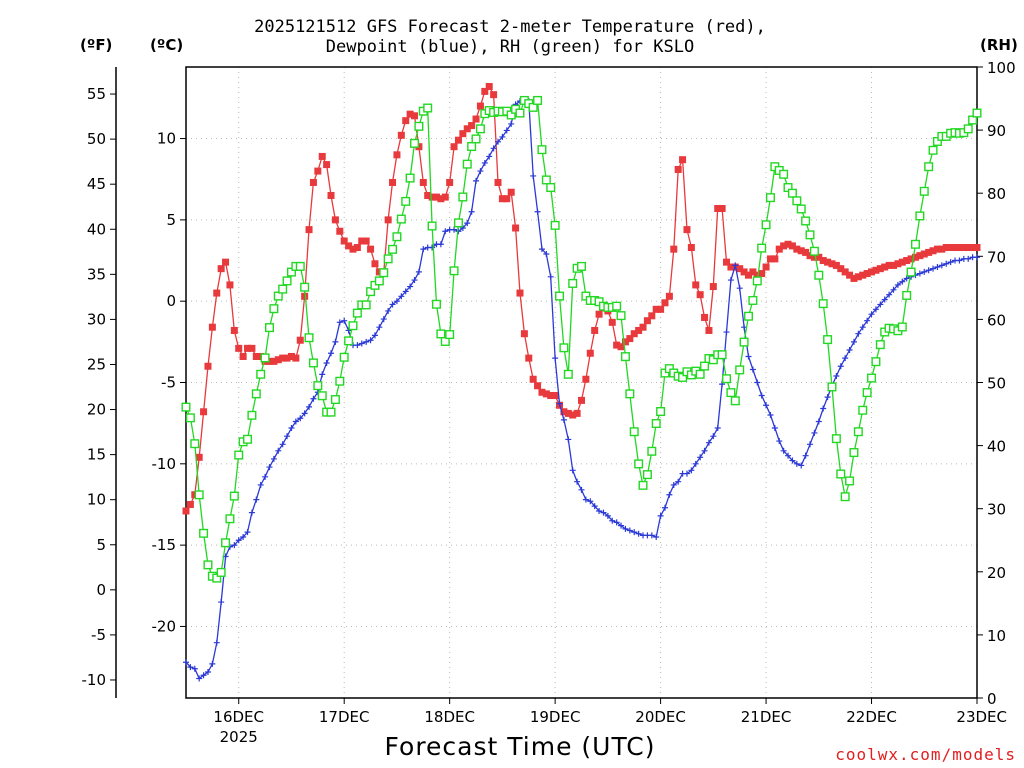 The height and width of the screenshot is (768, 1024). I want to click on celsius-tick-label: 5, so click(171, 220).